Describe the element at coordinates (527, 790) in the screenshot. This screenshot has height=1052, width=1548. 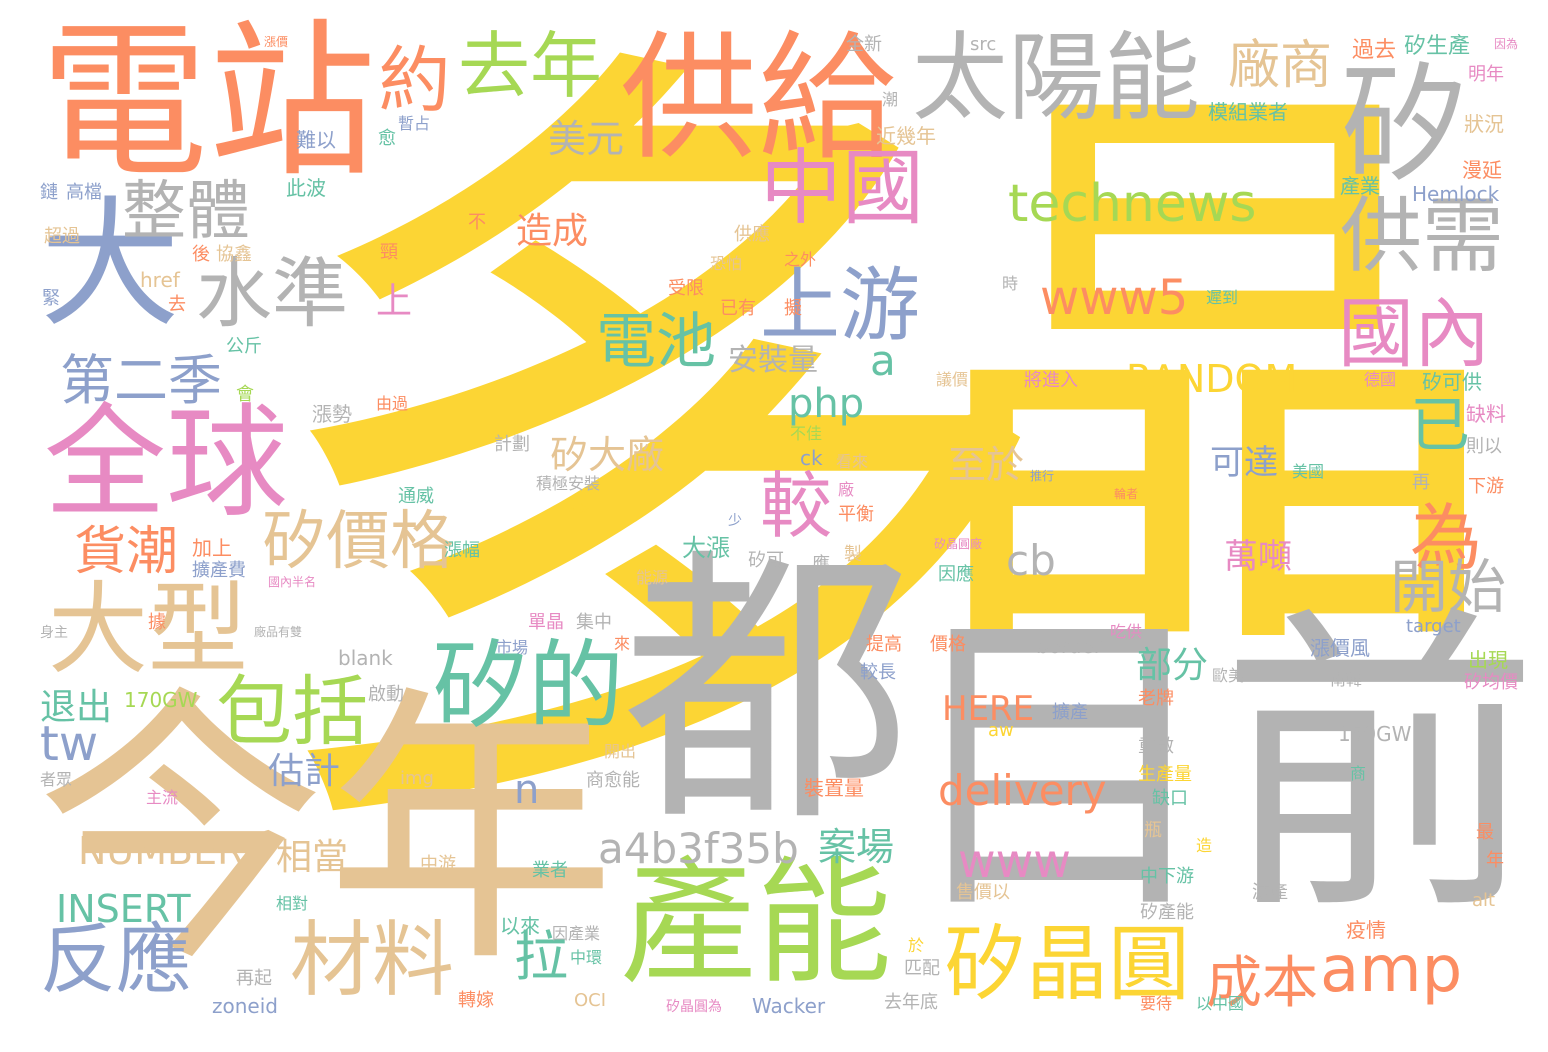
I see `word-n: n` at that location.